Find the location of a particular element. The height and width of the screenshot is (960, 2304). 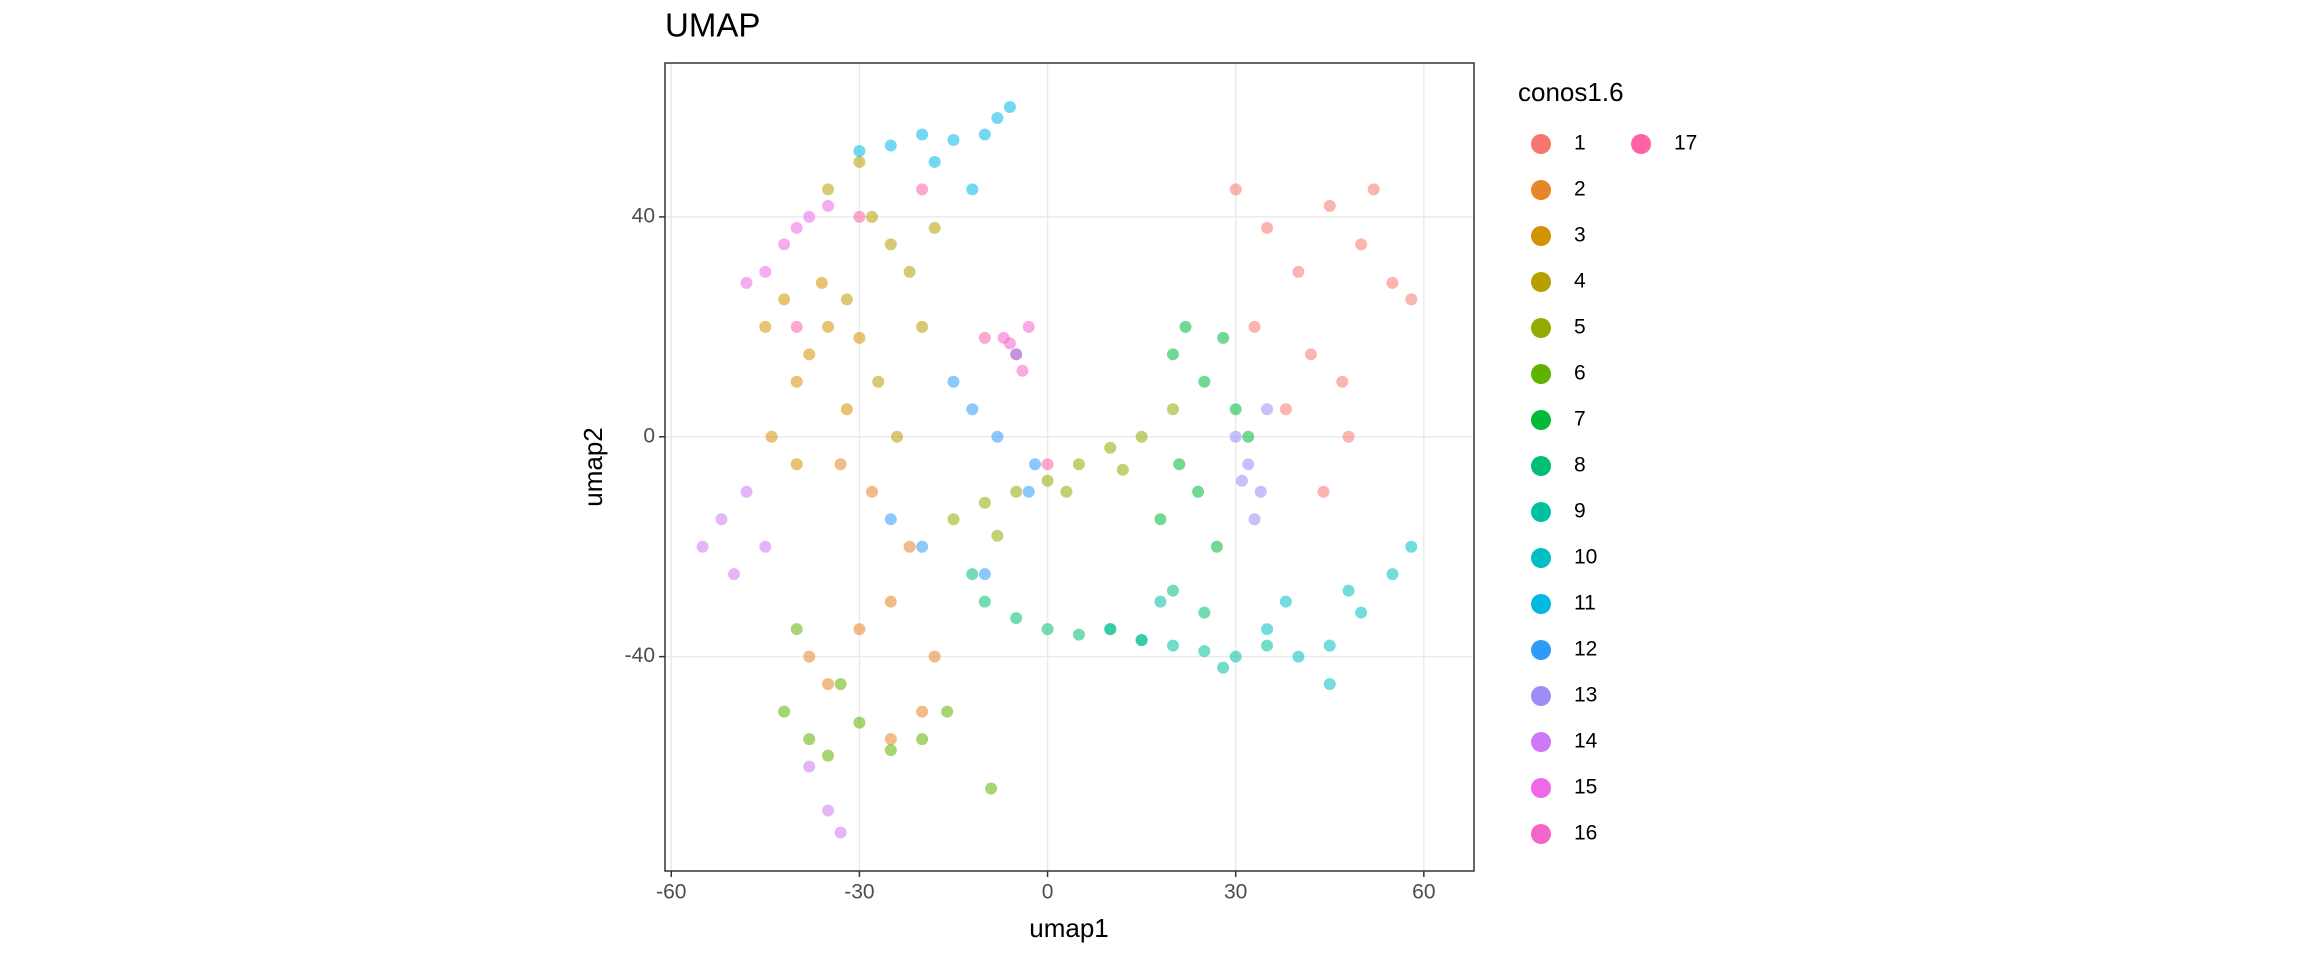

legend-label: 4 is located at coordinates (1580, 281).